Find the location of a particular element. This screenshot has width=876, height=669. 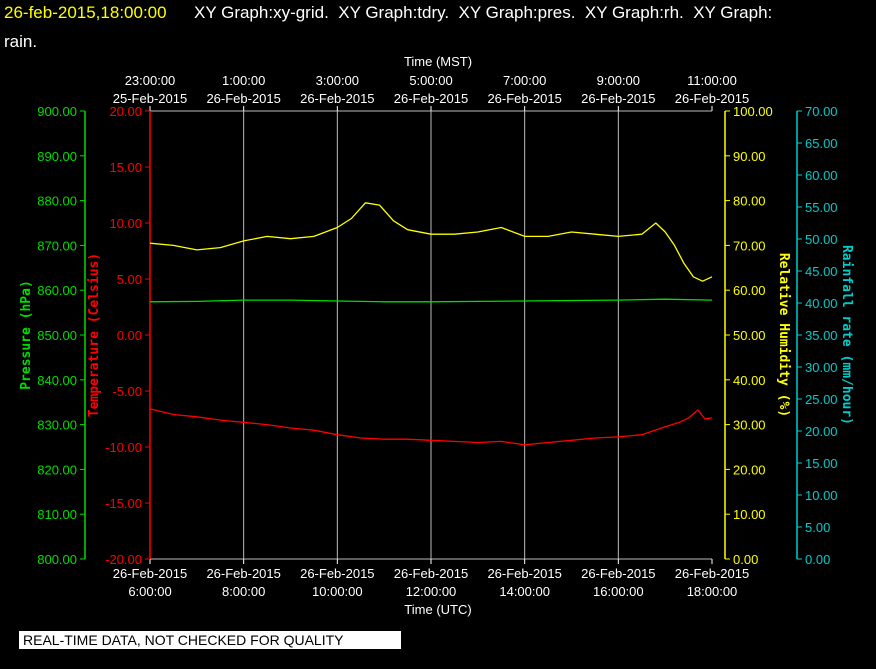

temperature-tick-label: 15.00 is located at coordinates (125, 167).